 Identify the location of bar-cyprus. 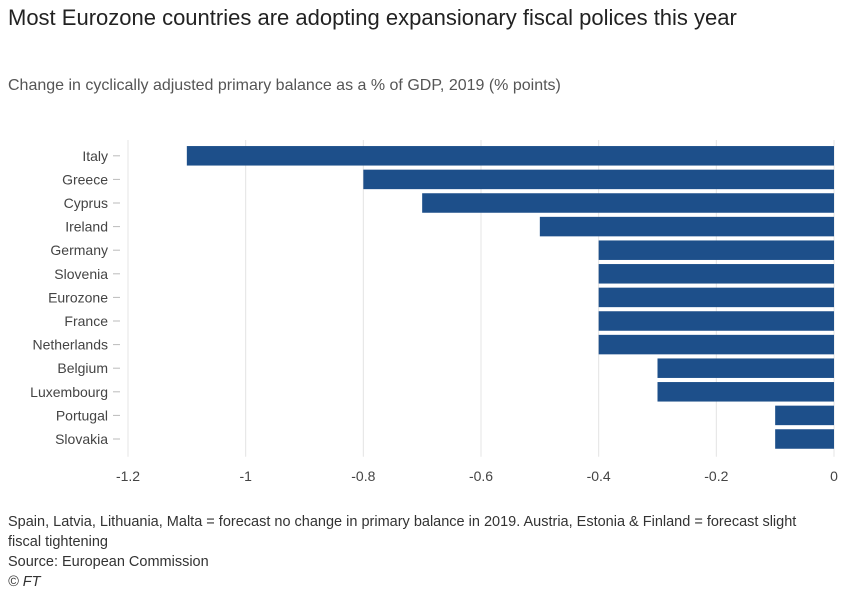
(628, 203).